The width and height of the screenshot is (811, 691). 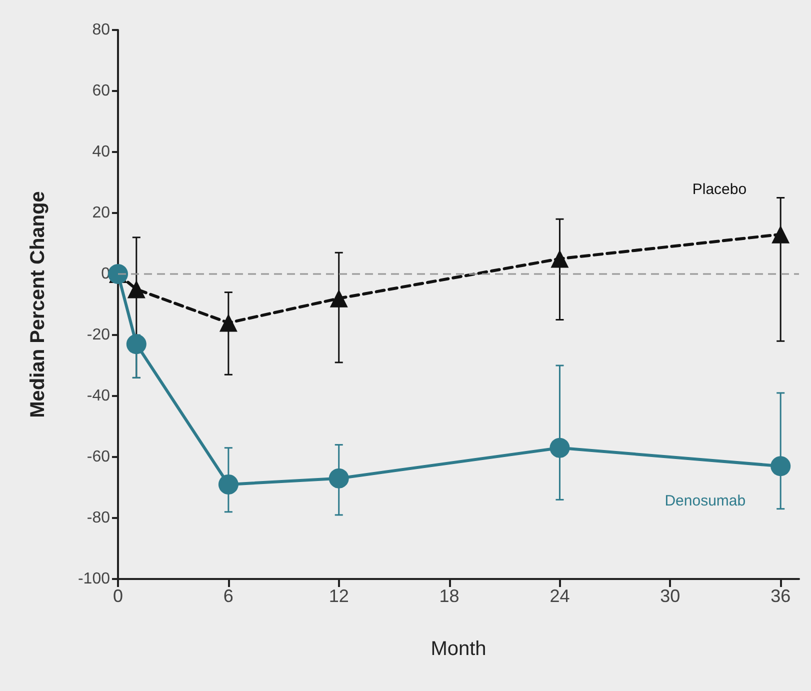 What do you see at coordinates (101, 213) in the screenshot?
I see `y-tick-label: 20` at bounding box center [101, 213].